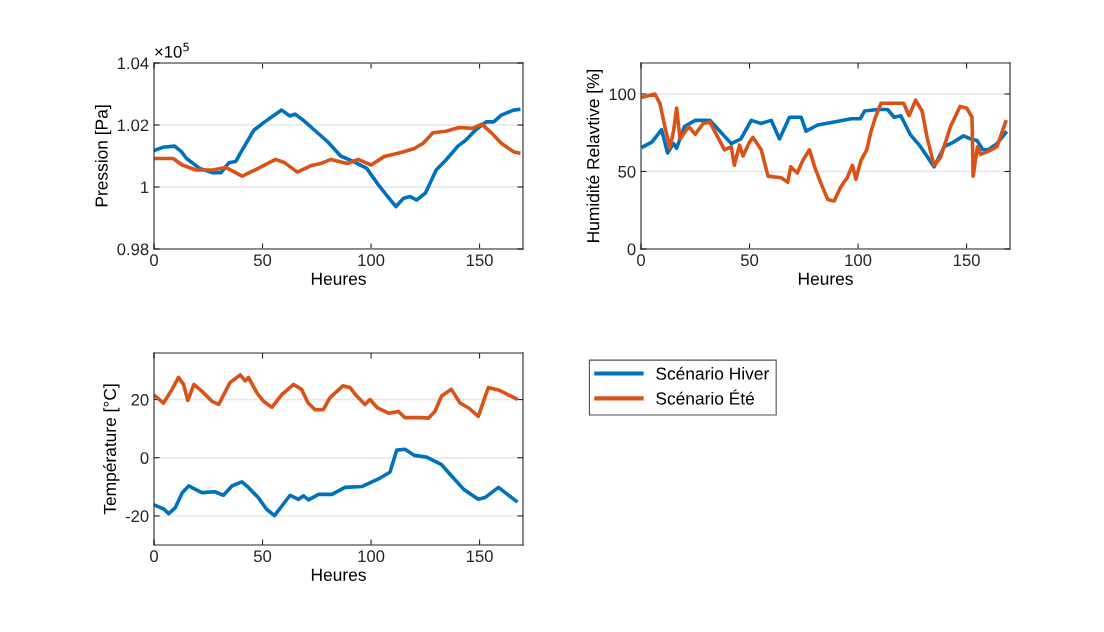 Image resolution: width=1104 pixels, height=632 pixels. What do you see at coordinates (111, 449) in the screenshot?
I see `y-axis-title: Température [°C]` at bounding box center [111, 449].